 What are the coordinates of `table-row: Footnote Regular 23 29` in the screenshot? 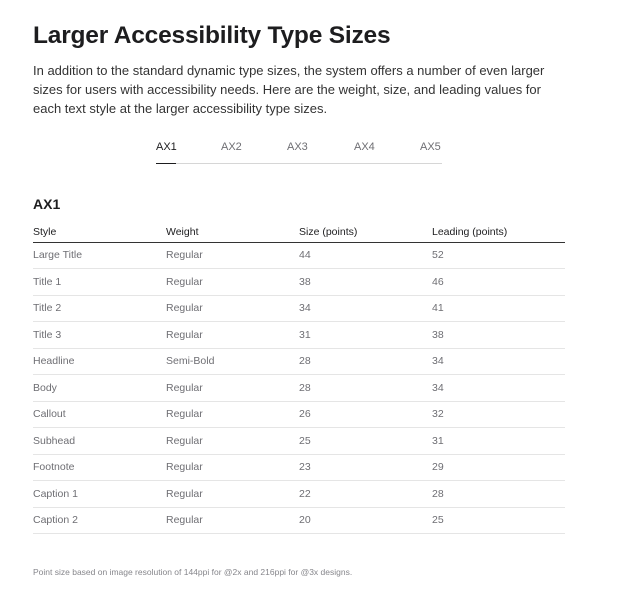 It's located at (299, 467).